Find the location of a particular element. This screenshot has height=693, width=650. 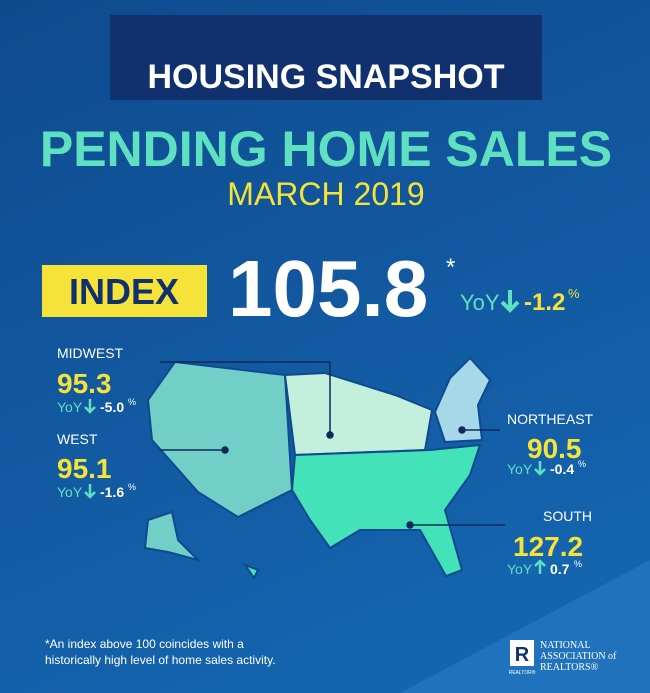

region-change: 0.7 is located at coordinates (560, 569).